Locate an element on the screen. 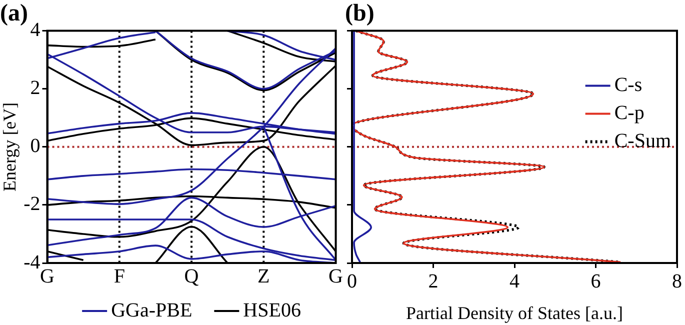 This screenshot has height=325, width=685. chart-title: (a) is located at coordinates (14, 13).